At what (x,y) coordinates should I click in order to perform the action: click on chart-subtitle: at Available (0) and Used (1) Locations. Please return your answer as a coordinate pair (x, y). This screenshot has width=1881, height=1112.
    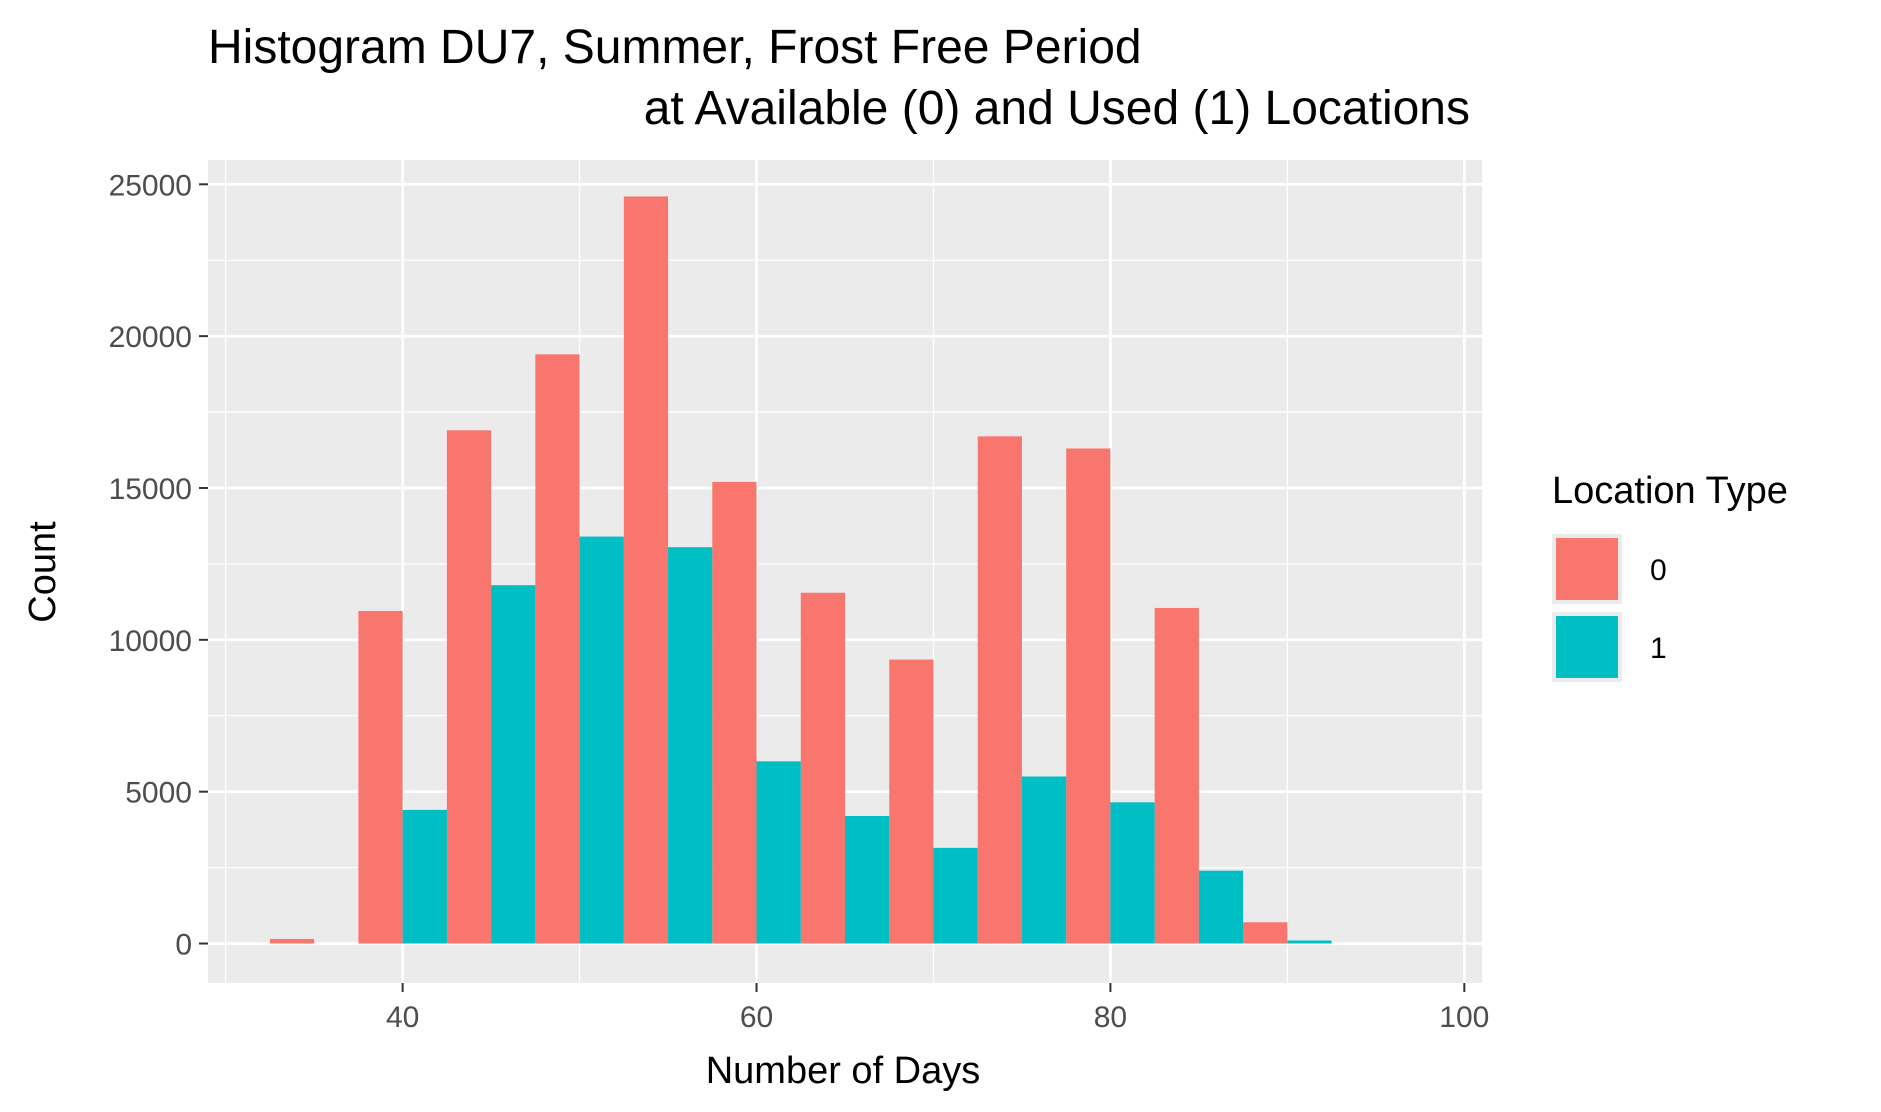
    Looking at the image, I should click on (1057, 108).